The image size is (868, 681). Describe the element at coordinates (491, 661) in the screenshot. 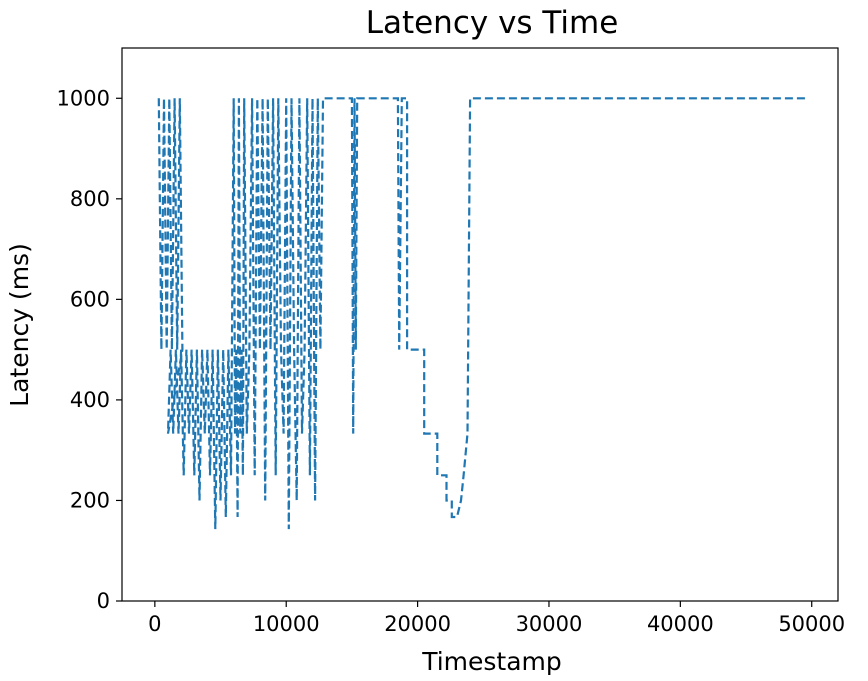

I see `x-axis-title: Timestamp` at that location.